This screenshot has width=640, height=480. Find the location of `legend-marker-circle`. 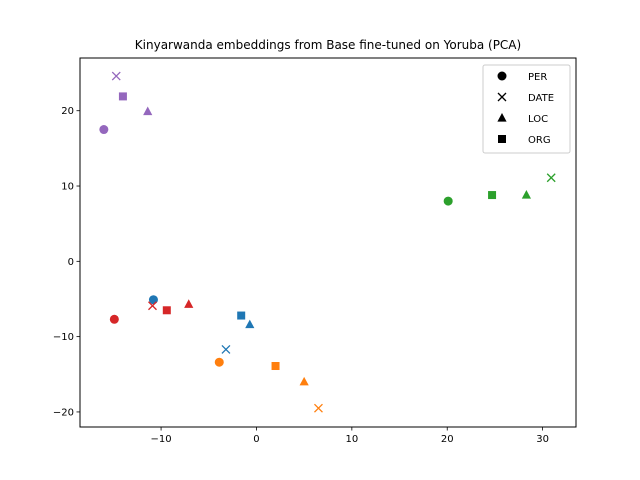

legend-marker-circle is located at coordinates (502, 76).